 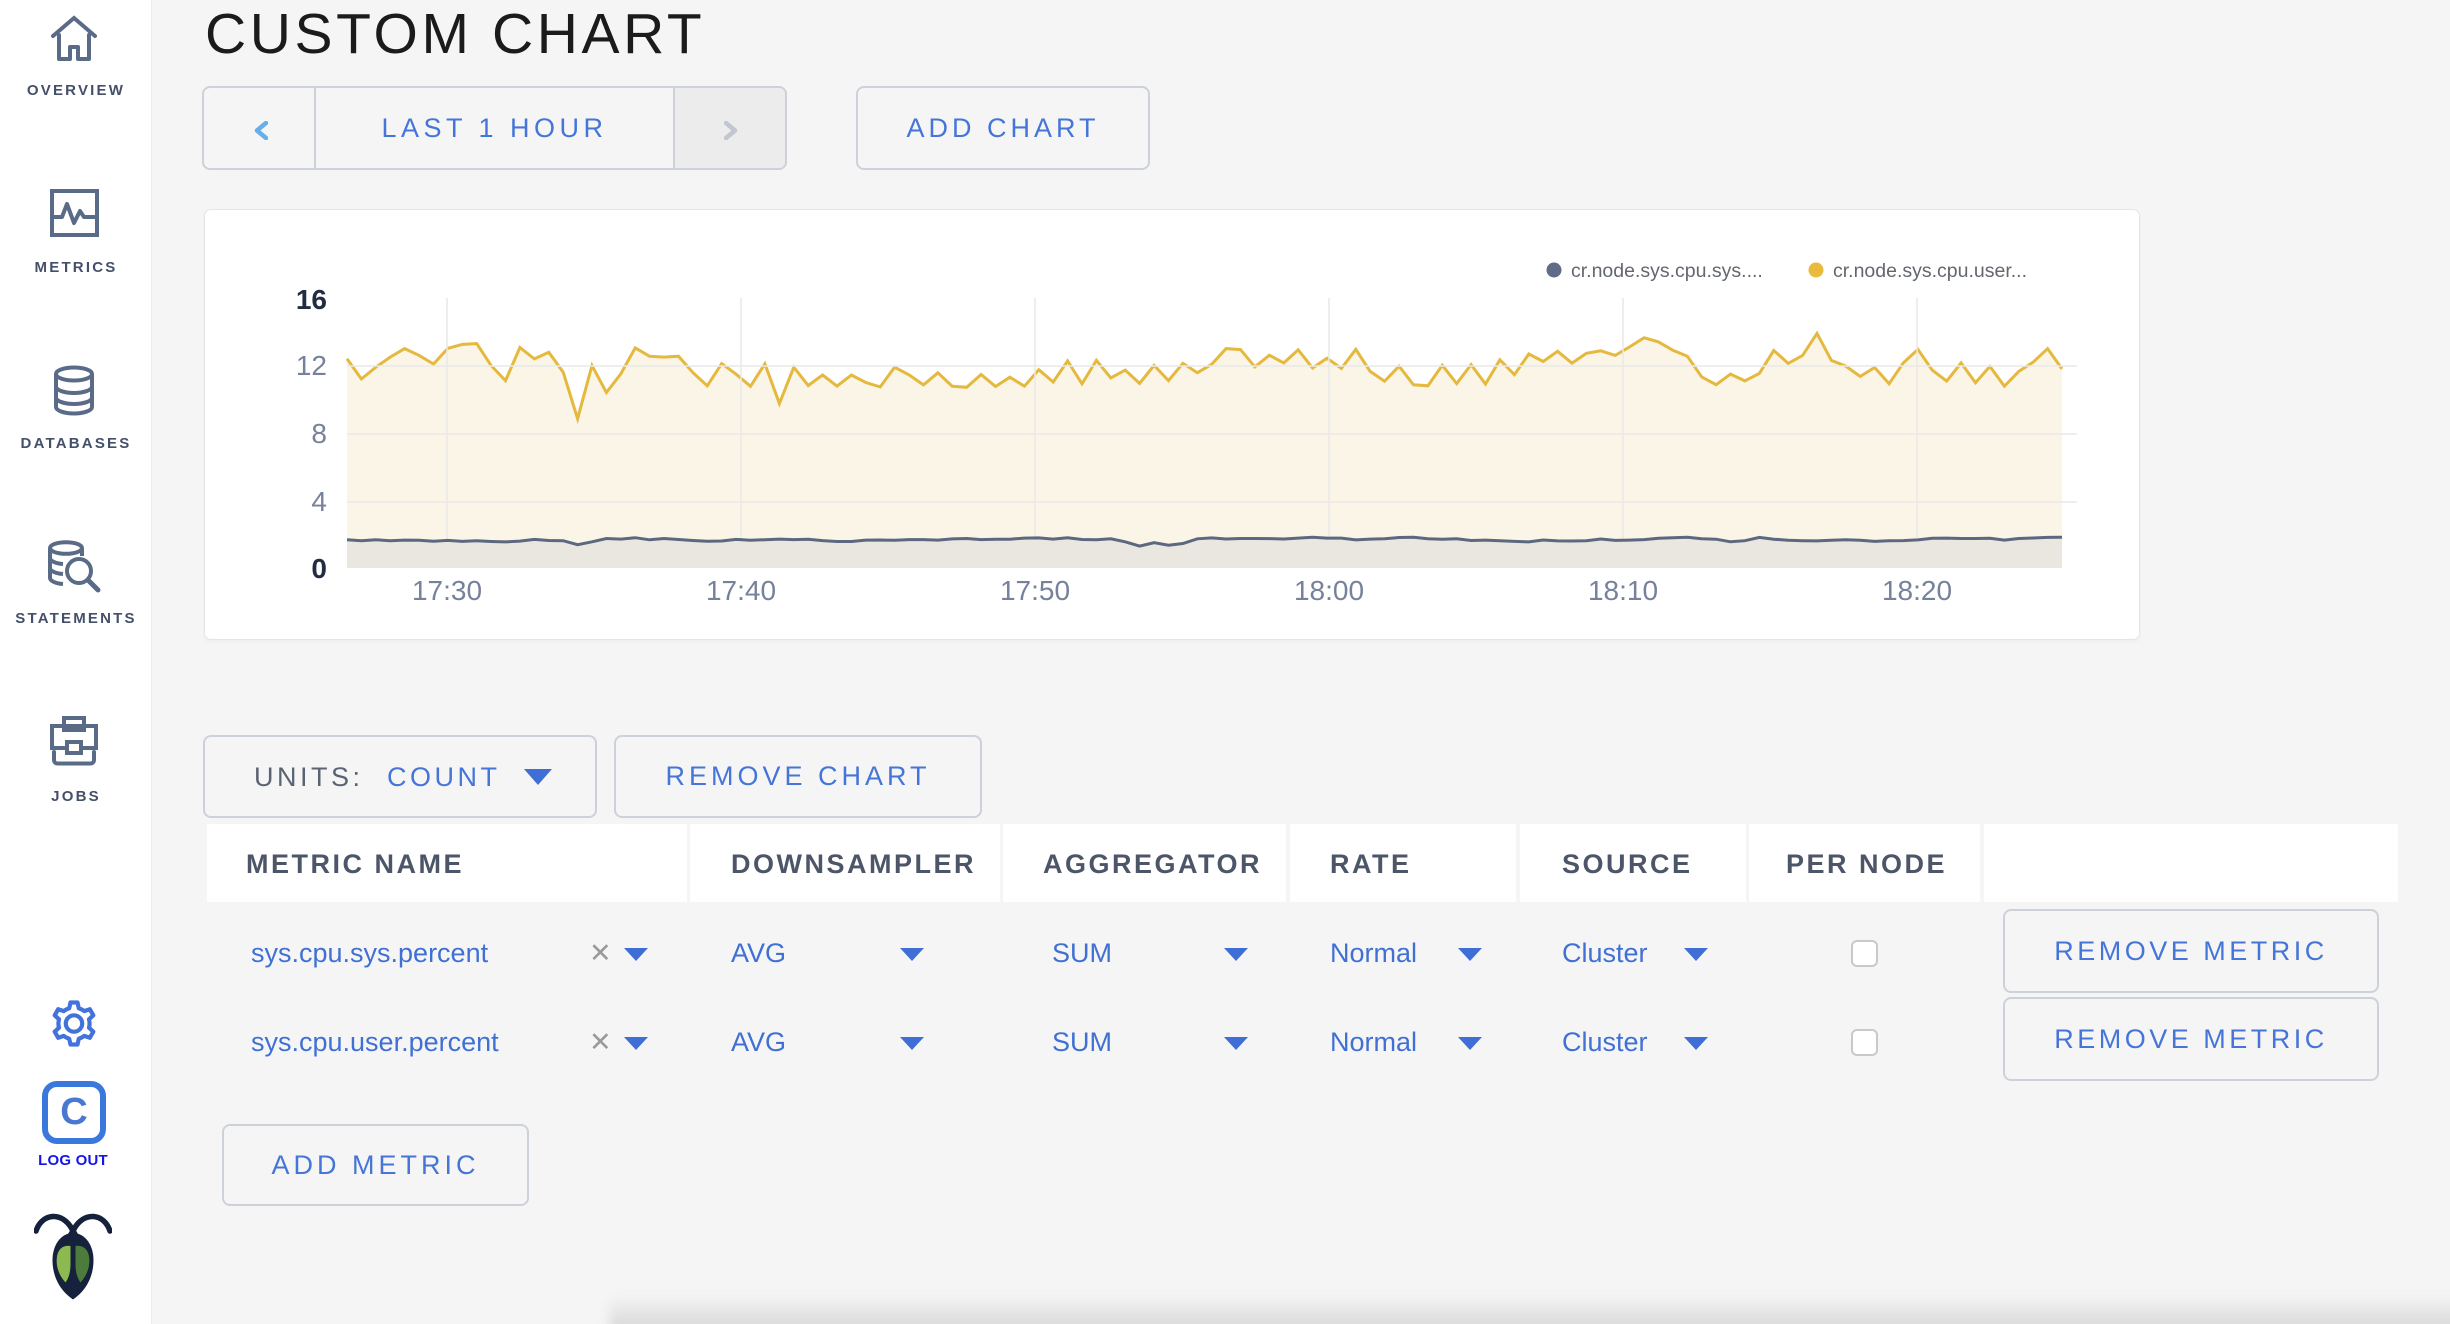 I want to click on svg-text: 8, so click(x=319, y=433).